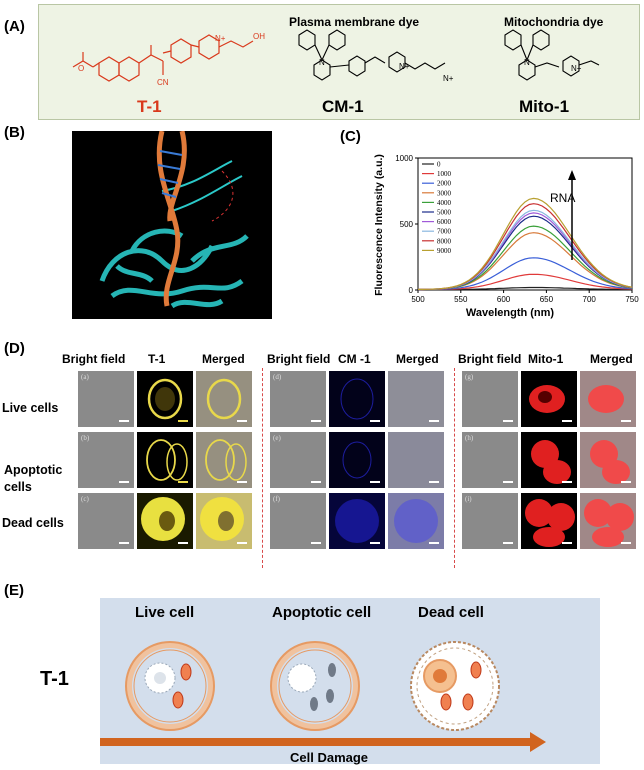 The image size is (644, 770). I want to click on legend-label: 0, so click(439, 165).